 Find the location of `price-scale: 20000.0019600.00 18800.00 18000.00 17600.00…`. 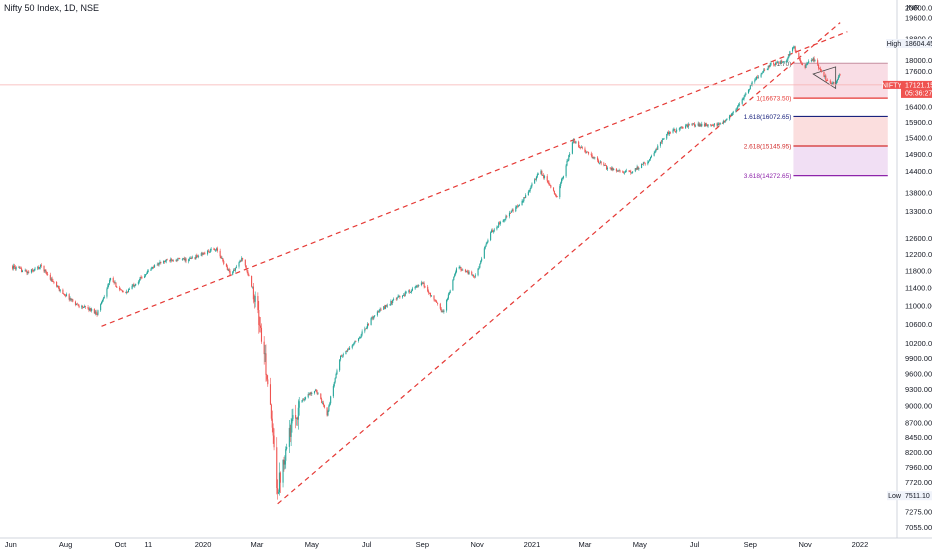

price-scale: 20000.0019600.00 18800.00 18000.00 17600.00… is located at coordinates (918, 267).